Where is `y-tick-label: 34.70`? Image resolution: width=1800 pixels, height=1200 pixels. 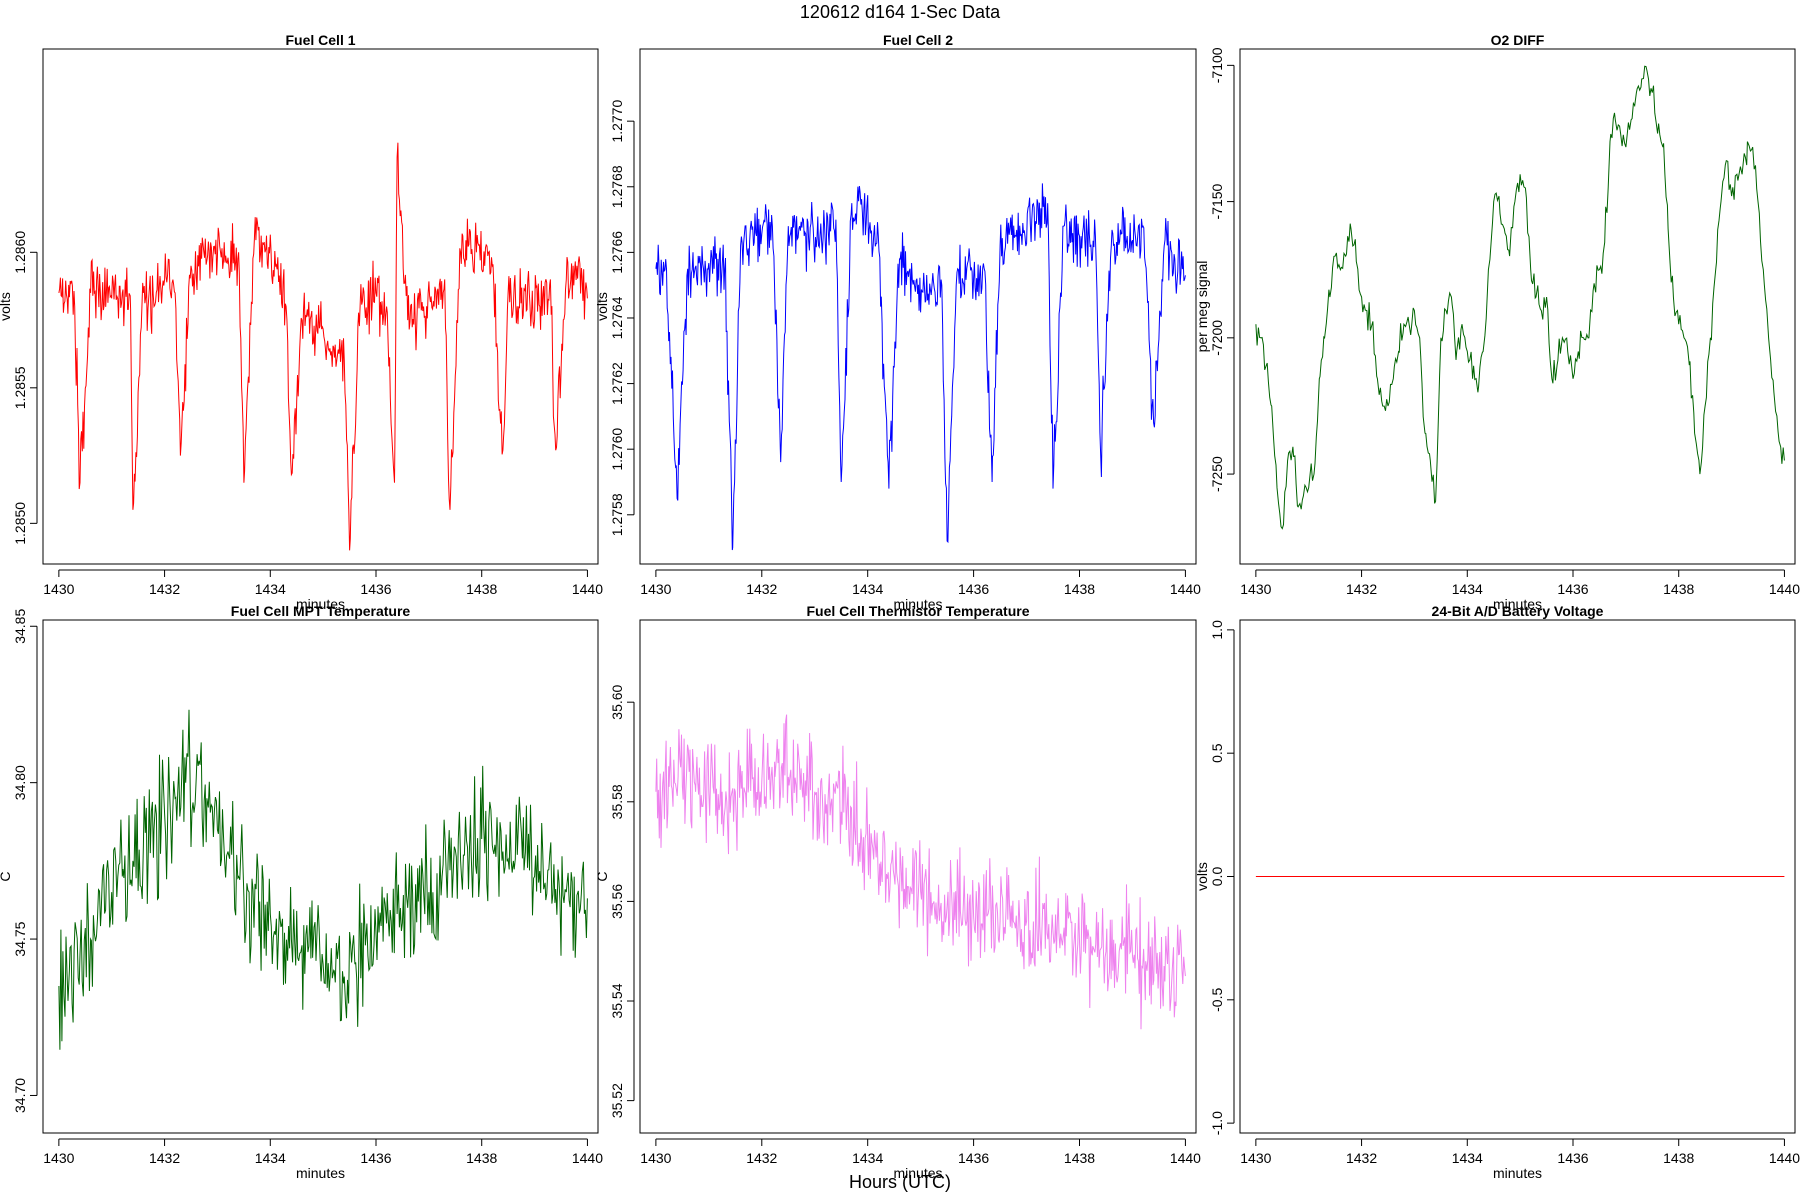
y-tick-label: 34.70 is located at coordinates (20, 1095).